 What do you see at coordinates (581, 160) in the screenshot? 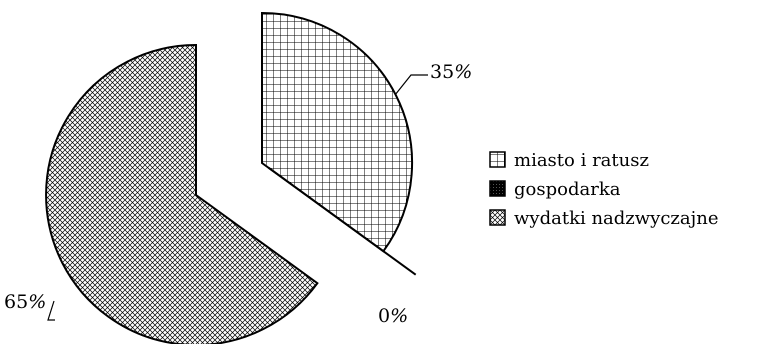
I see `legend-label-1: miasto i ratusz` at bounding box center [581, 160].